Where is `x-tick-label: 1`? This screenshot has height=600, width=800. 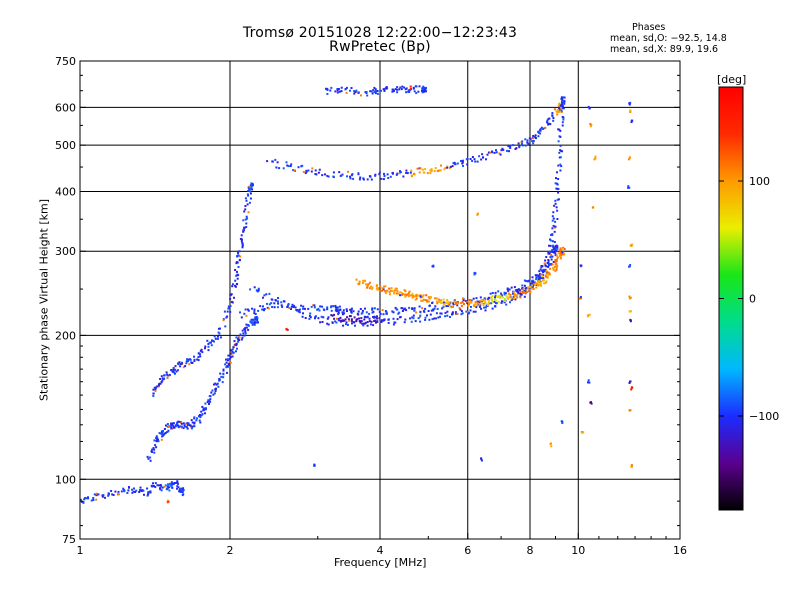
x-tick-label: 1 is located at coordinates (80, 550).